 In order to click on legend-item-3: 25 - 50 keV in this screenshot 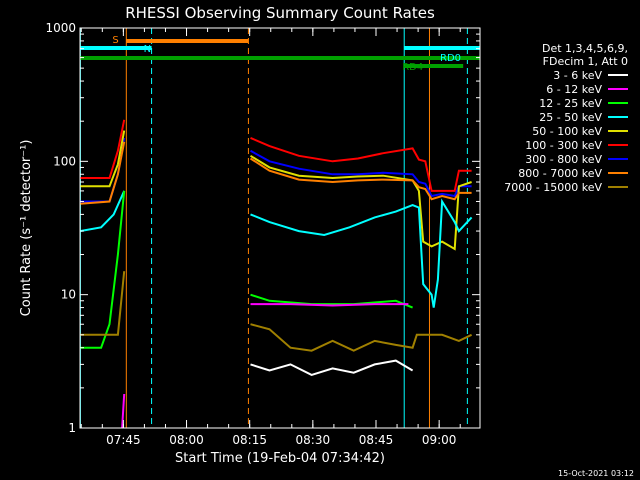, I will do `click(543, 117)`.